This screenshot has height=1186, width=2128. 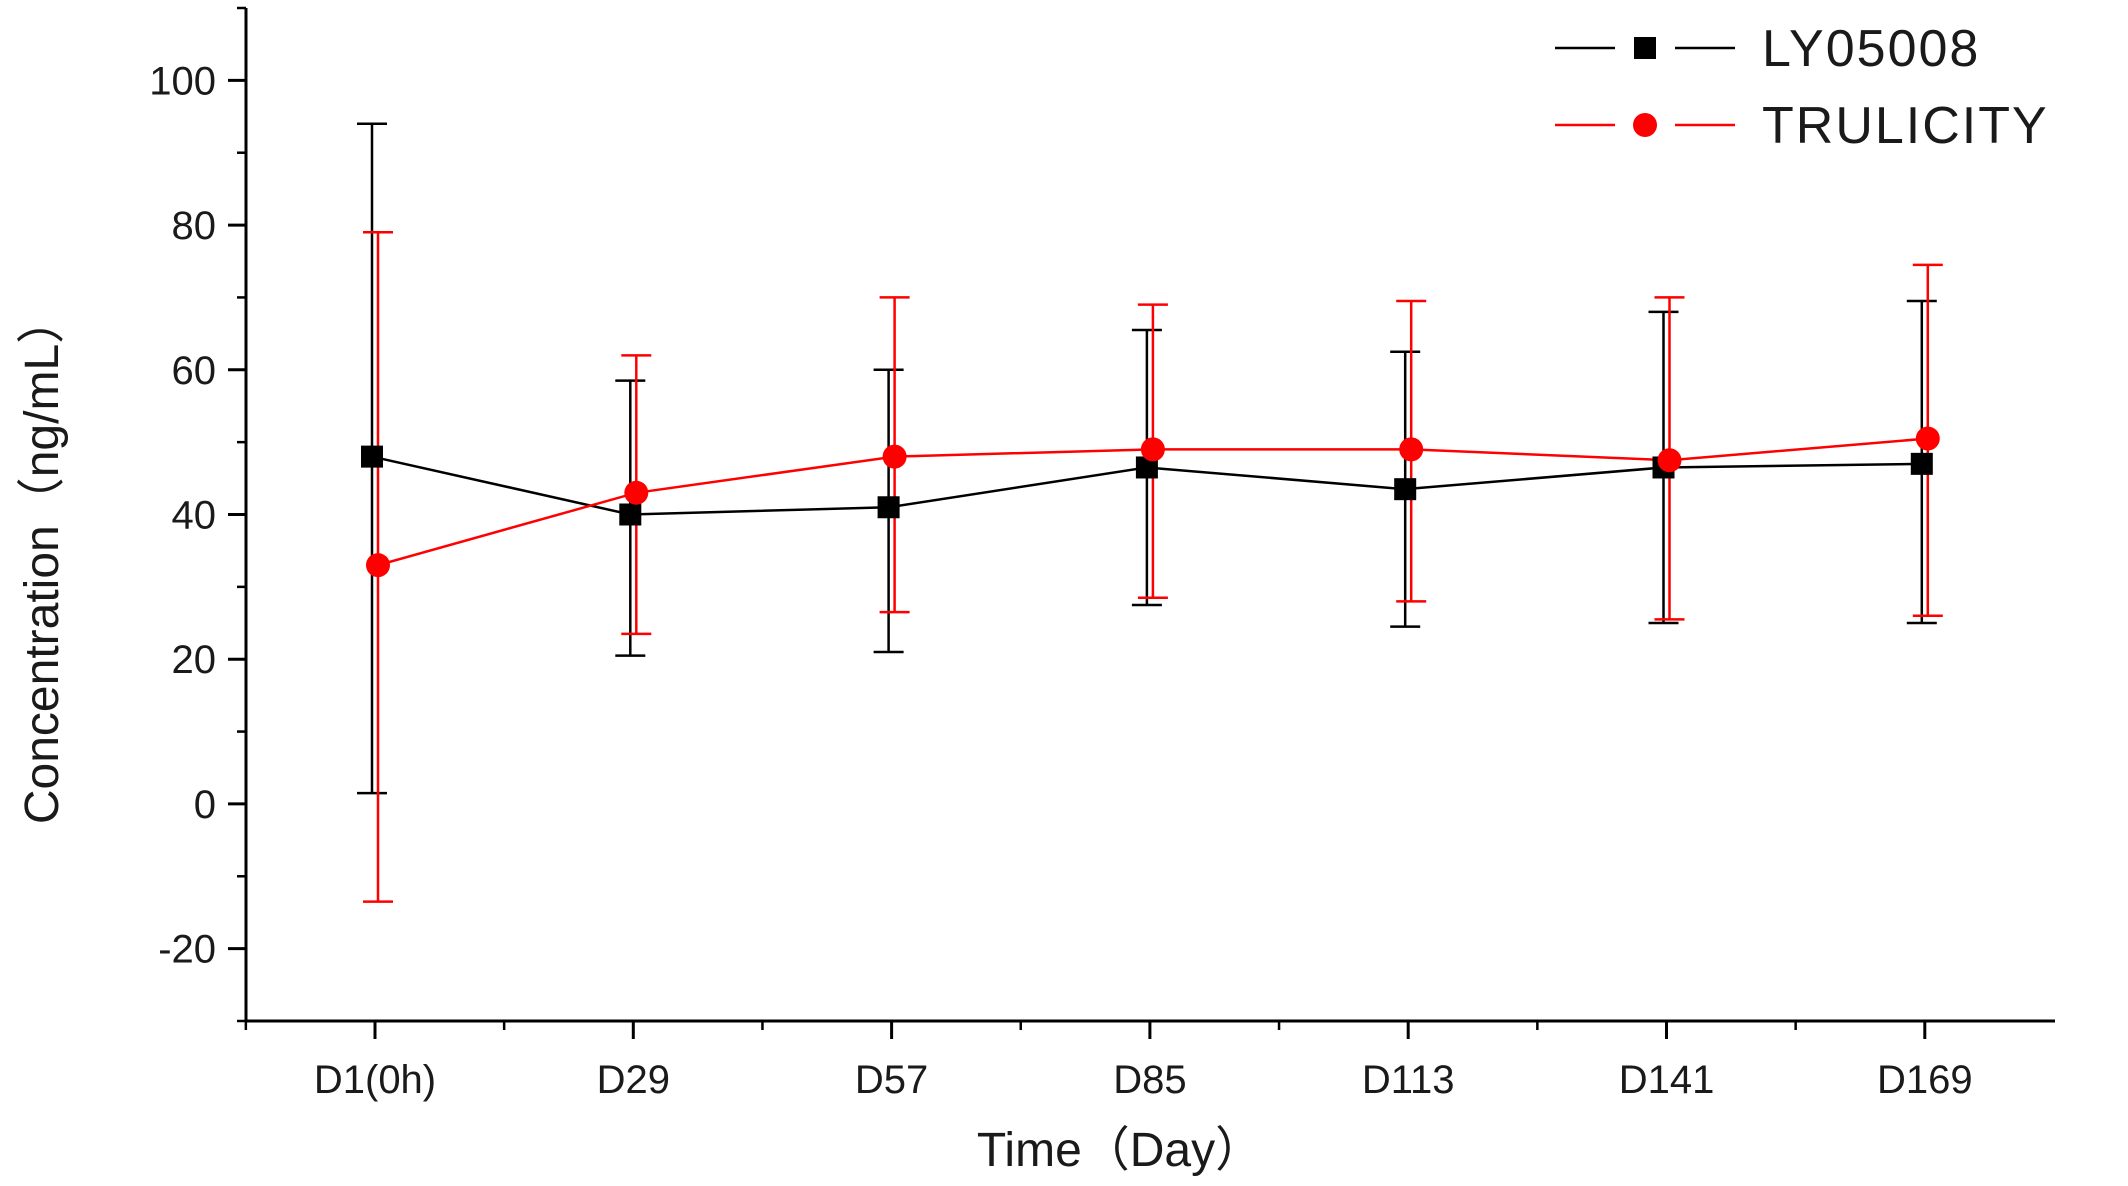 What do you see at coordinates (1645, 125) in the screenshot?
I see `legend-marker-circle` at bounding box center [1645, 125].